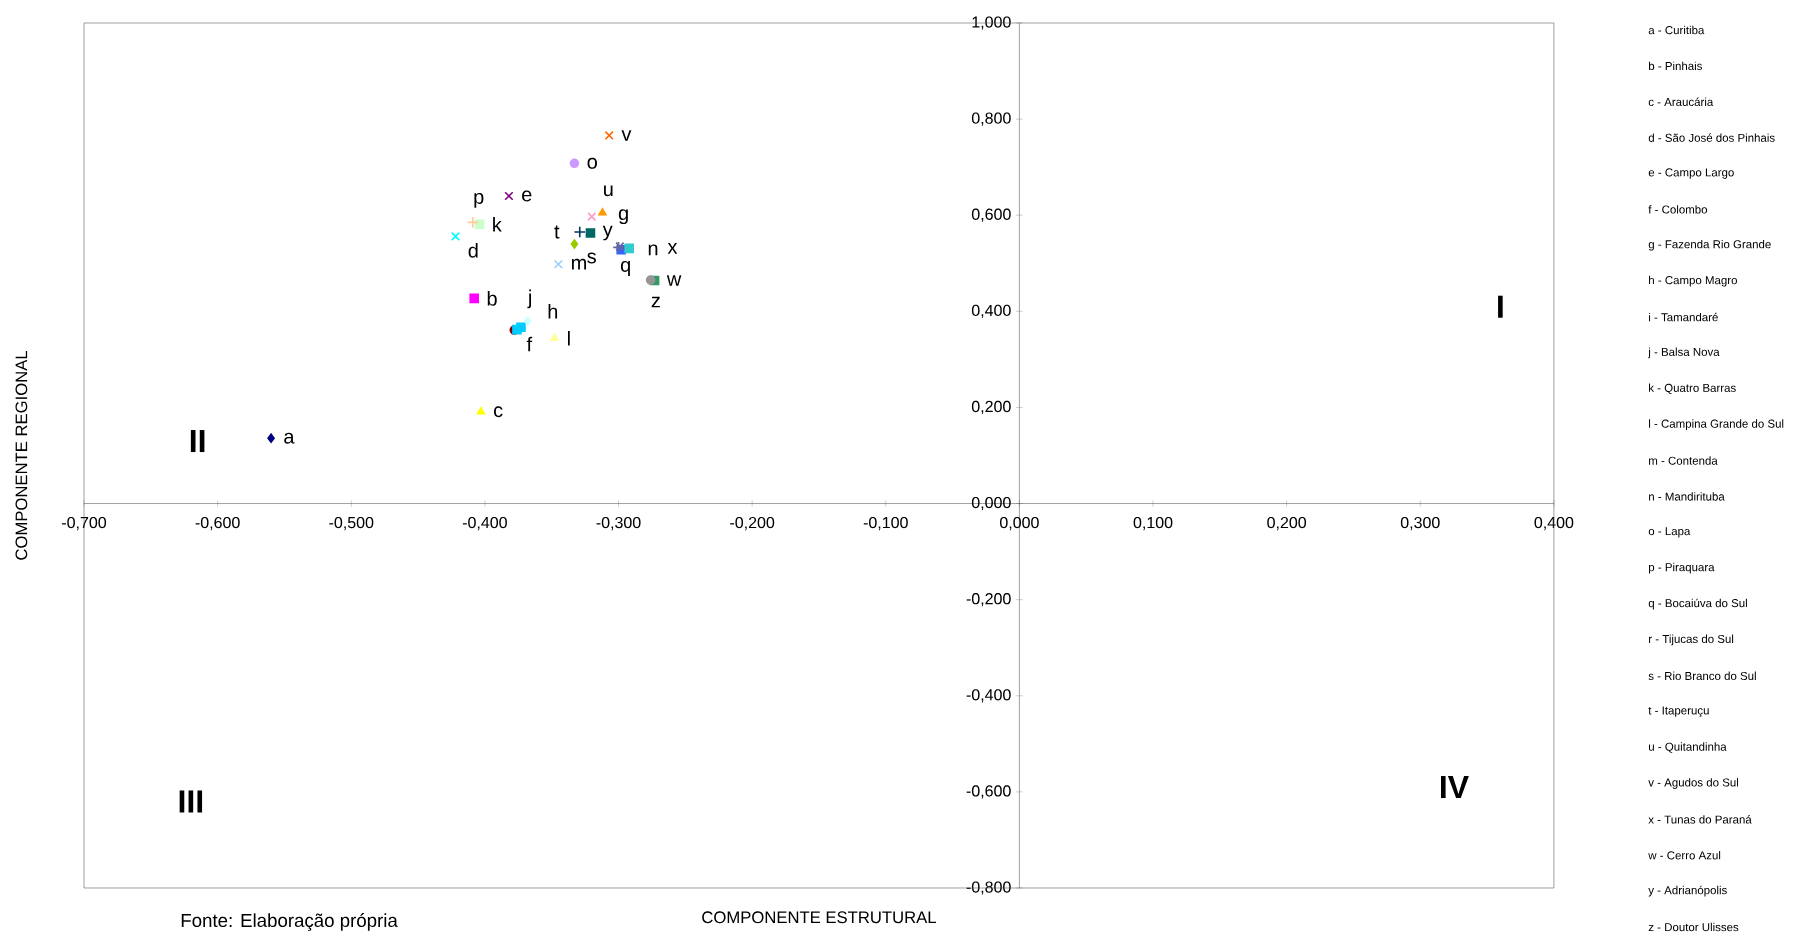 This screenshot has width=1810, height=938. I want to click on y-tick-label: 0,000, so click(991, 503).